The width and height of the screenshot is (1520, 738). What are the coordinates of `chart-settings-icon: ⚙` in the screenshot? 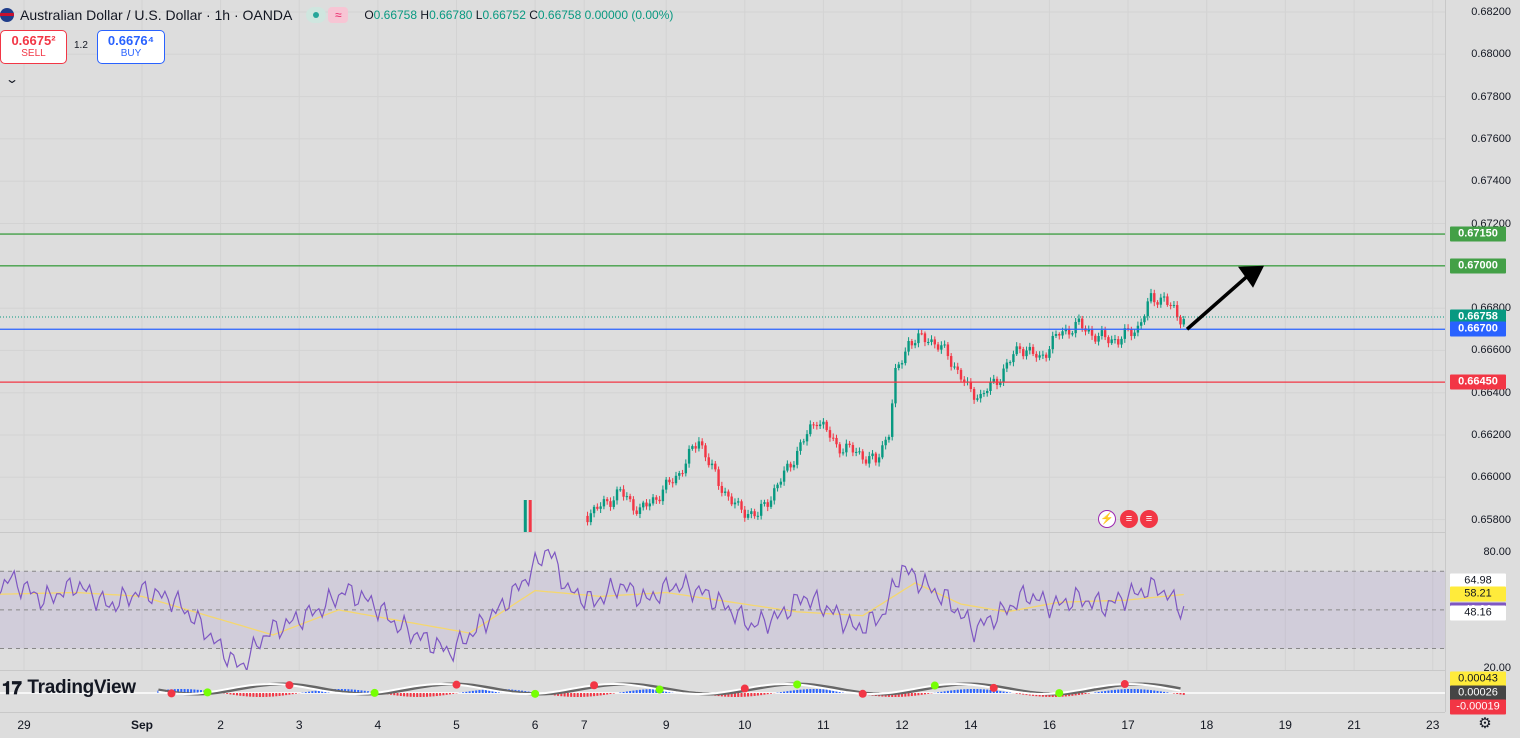 It's located at (1485, 724).